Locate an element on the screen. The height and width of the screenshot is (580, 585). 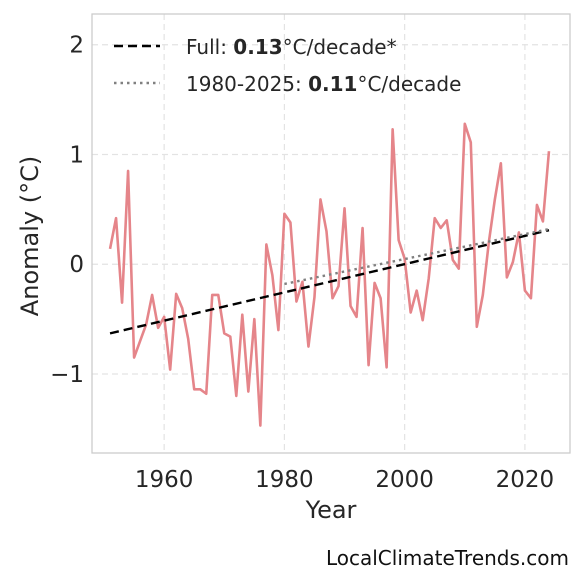
x-tick-label: 1960 is located at coordinates (164, 480).